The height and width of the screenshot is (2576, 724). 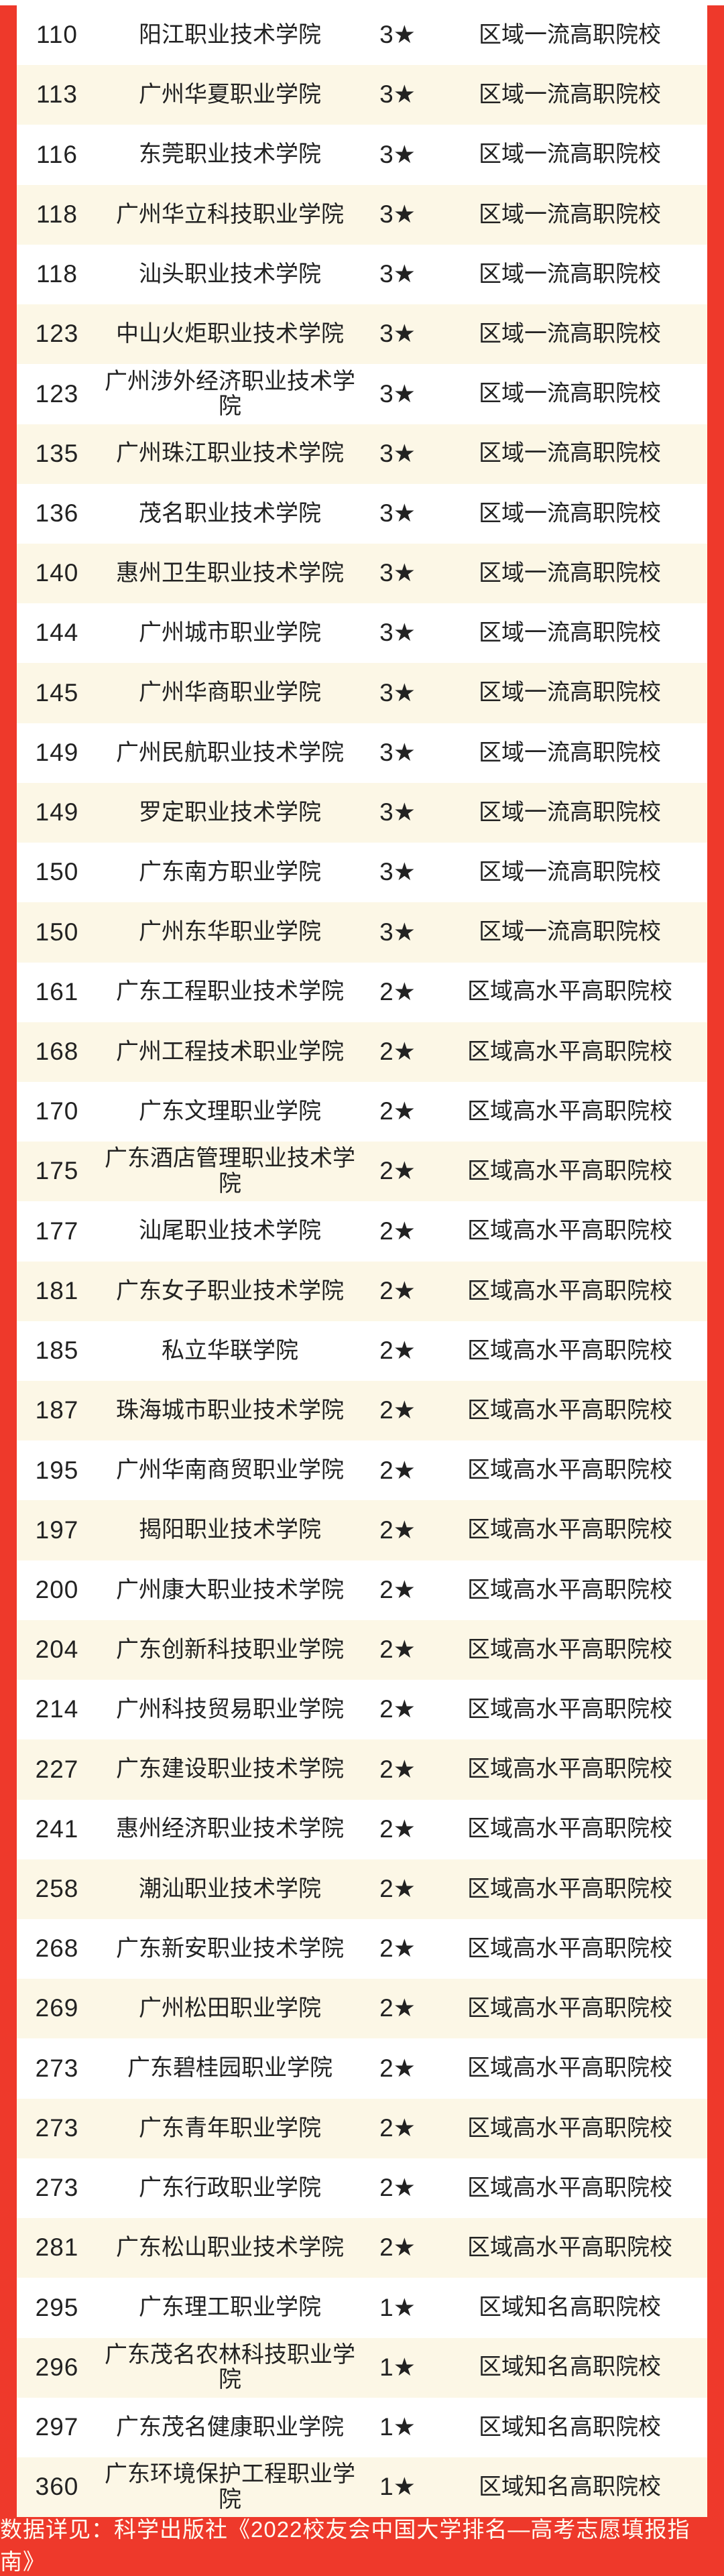 What do you see at coordinates (230, 453) in the screenshot?
I see `university-name: 广州珠江职业技术学院` at bounding box center [230, 453].